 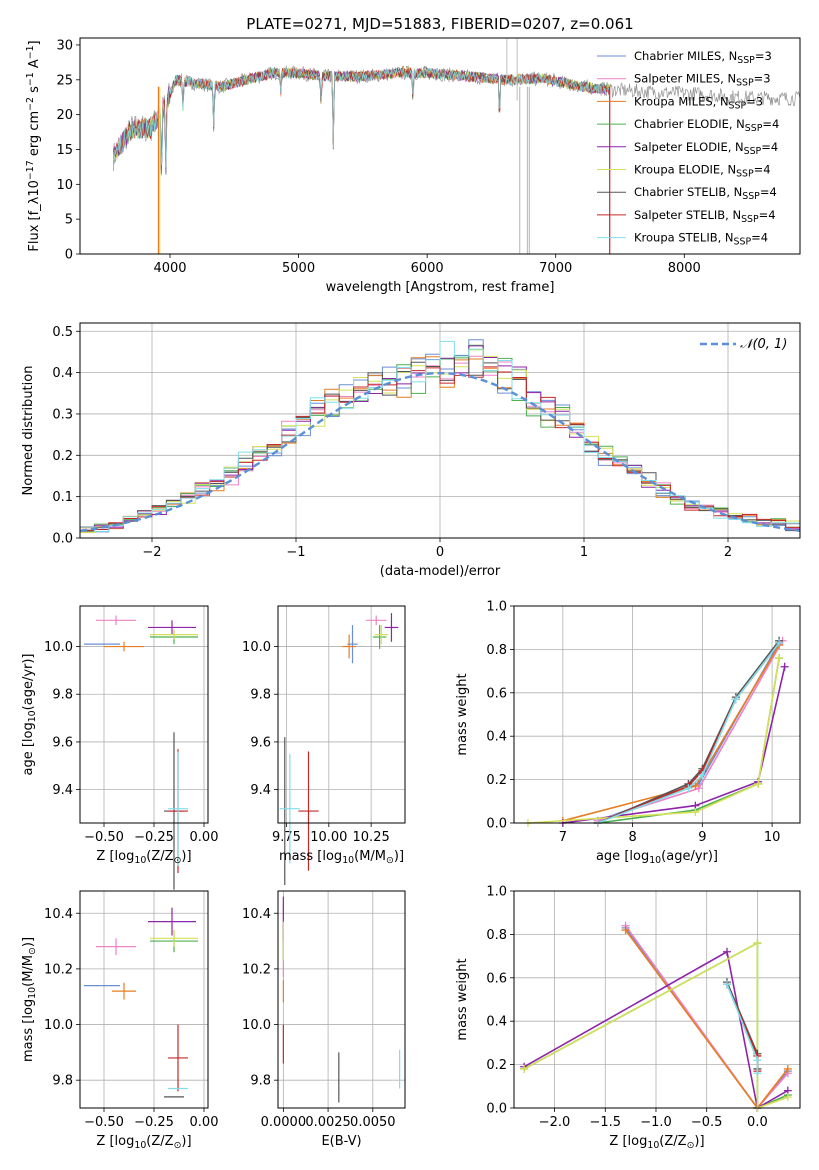 I want to click on x-tick-label: 0.0, so click(x=757, y=1122).